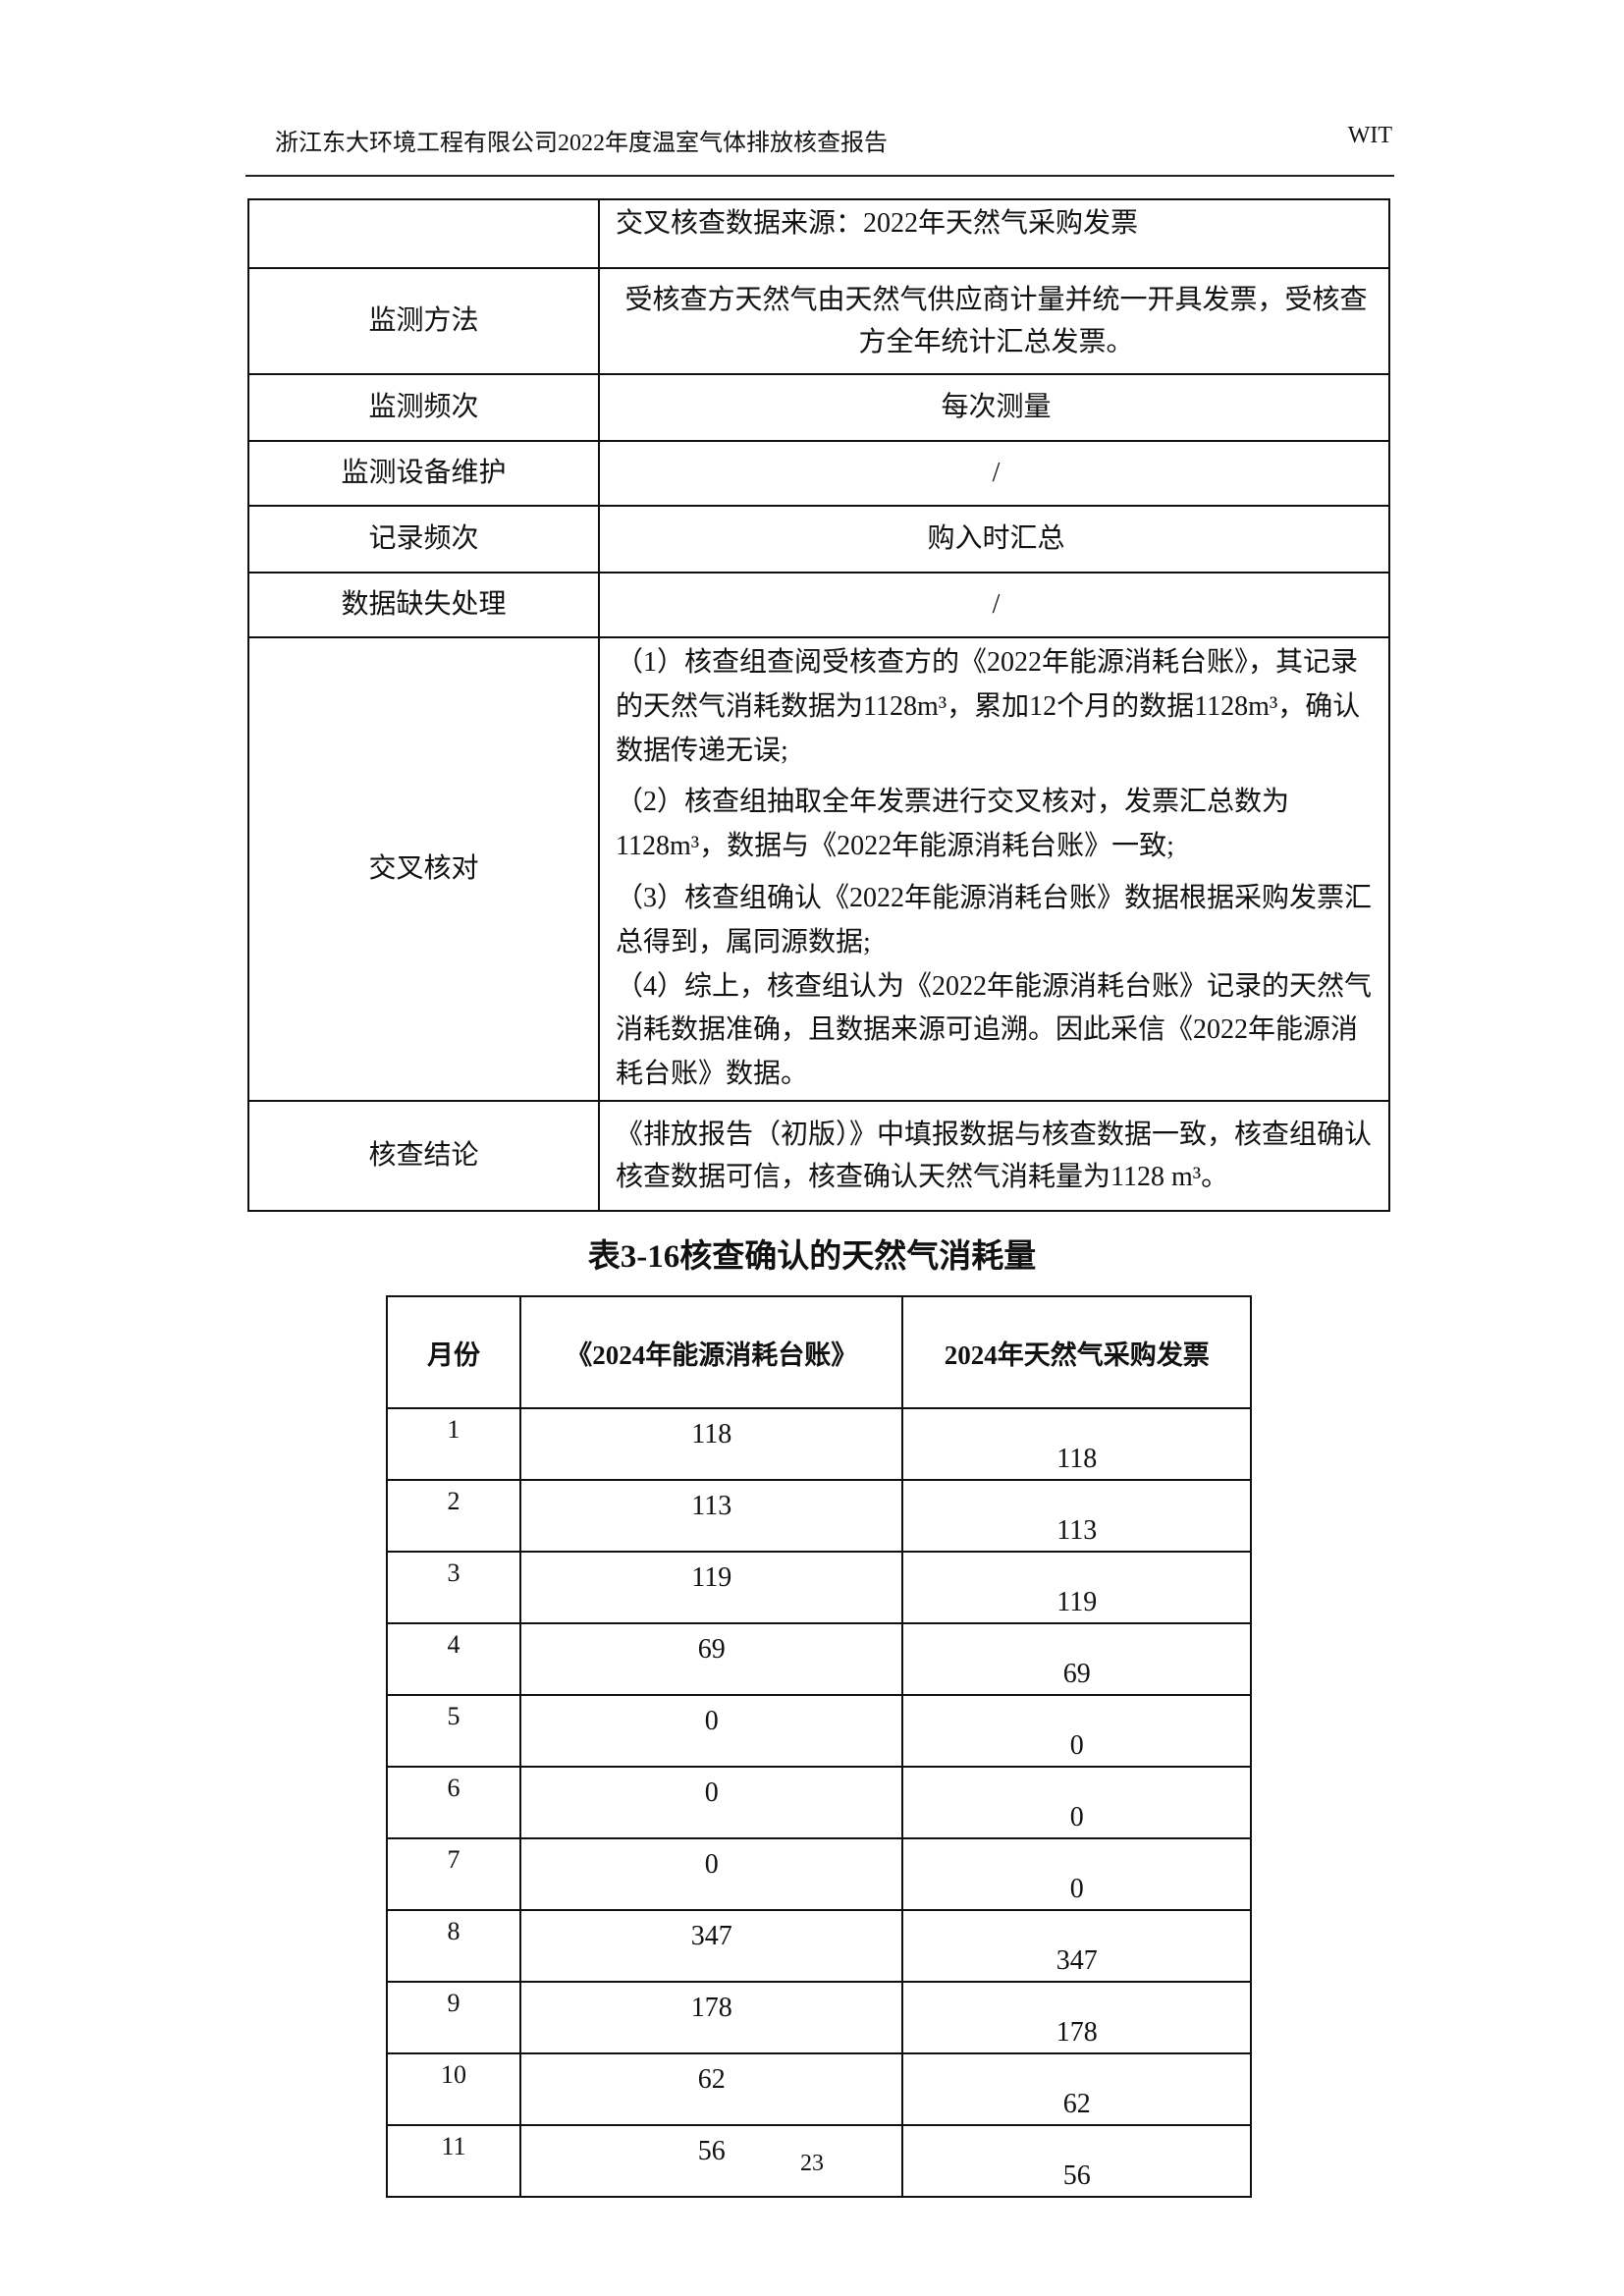 The height and width of the screenshot is (2296, 1624). What do you see at coordinates (423, 605) in the screenshot?
I see `row-label: 数据缺失处理` at bounding box center [423, 605].